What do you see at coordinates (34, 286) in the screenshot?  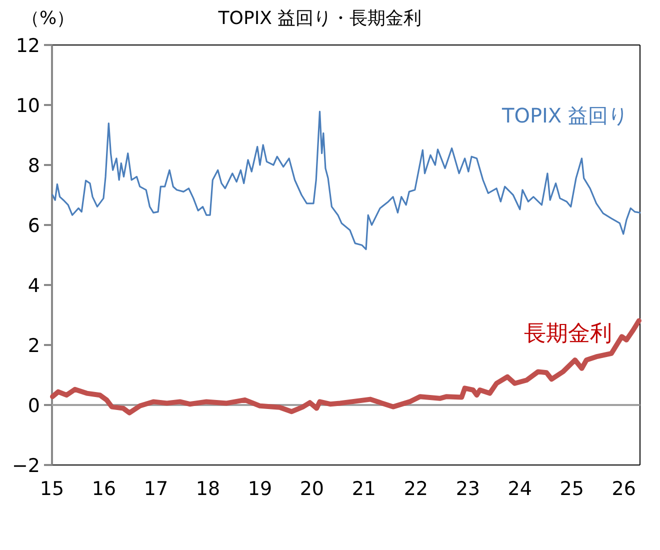 I see `y-tick-label: 4` at bounding box center [34, 286].